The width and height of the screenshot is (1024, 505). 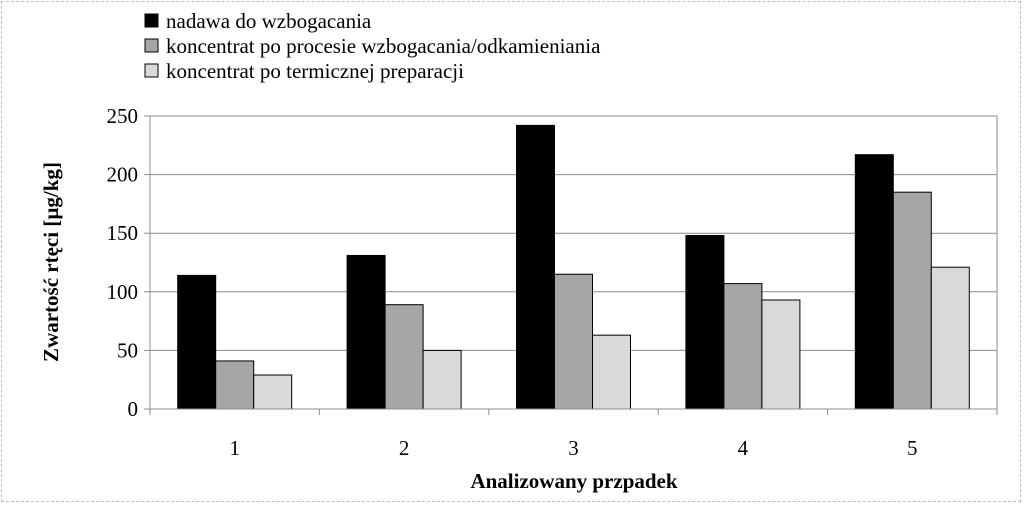 What do you see at coordinates (573, 481) in the screenshot?
I see `x-axis-title: Analizowany przpadek` at bounding box center [573, 481].